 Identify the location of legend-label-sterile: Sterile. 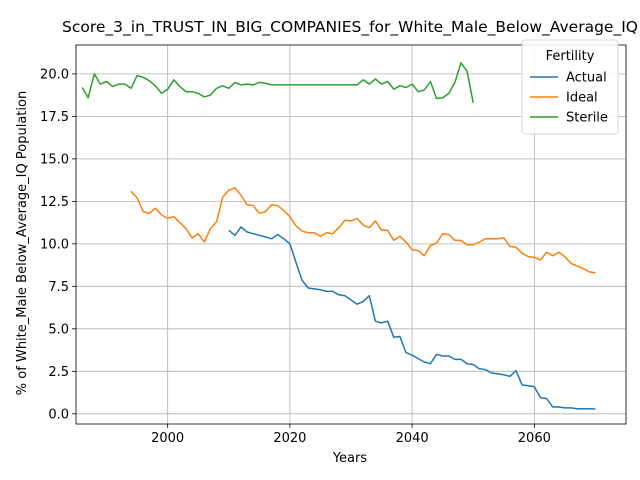
(587, 118).